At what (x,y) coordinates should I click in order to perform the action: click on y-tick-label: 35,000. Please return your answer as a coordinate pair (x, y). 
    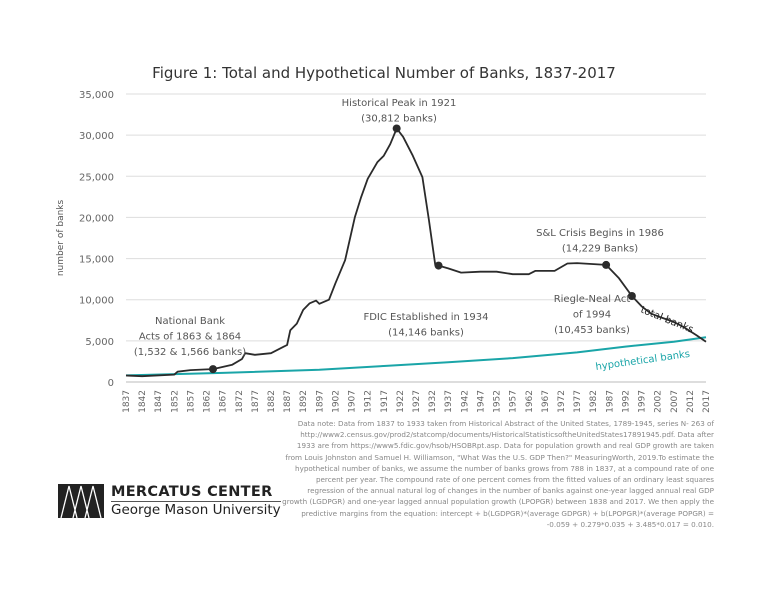
    Looking at the image, I should click on (96, 95).